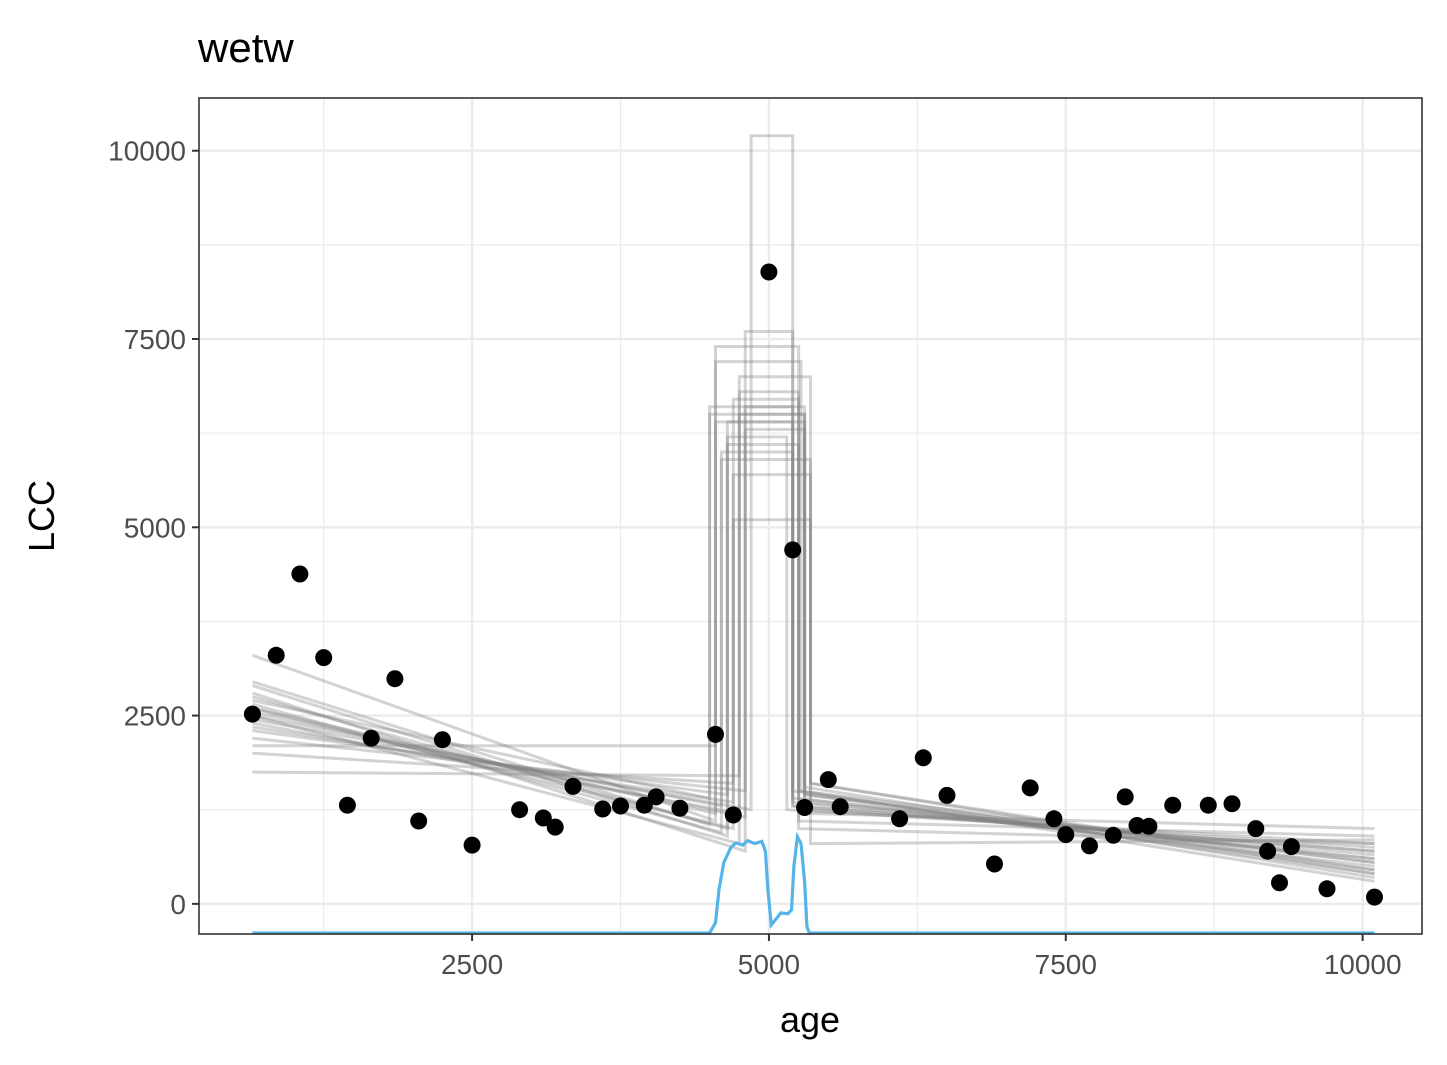  I want to click on y-tick-label: 0, so click(178, 904).